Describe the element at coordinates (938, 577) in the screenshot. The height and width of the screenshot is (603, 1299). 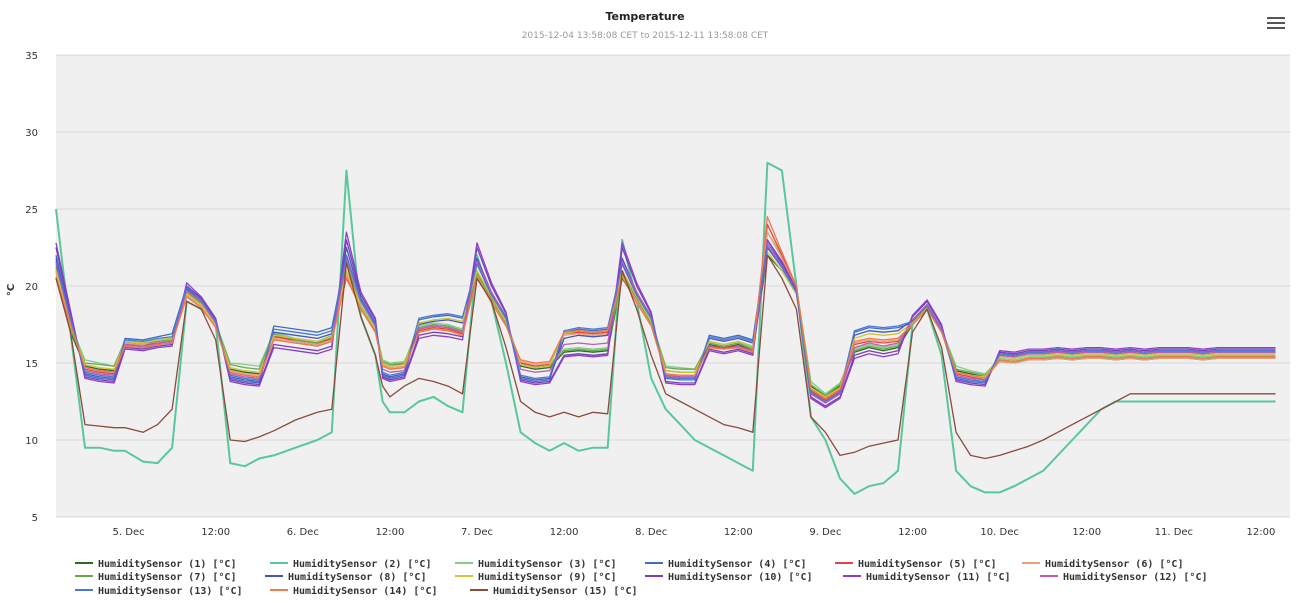
I see `legend-item: HumiditySensor (11) [°C]` at that location.